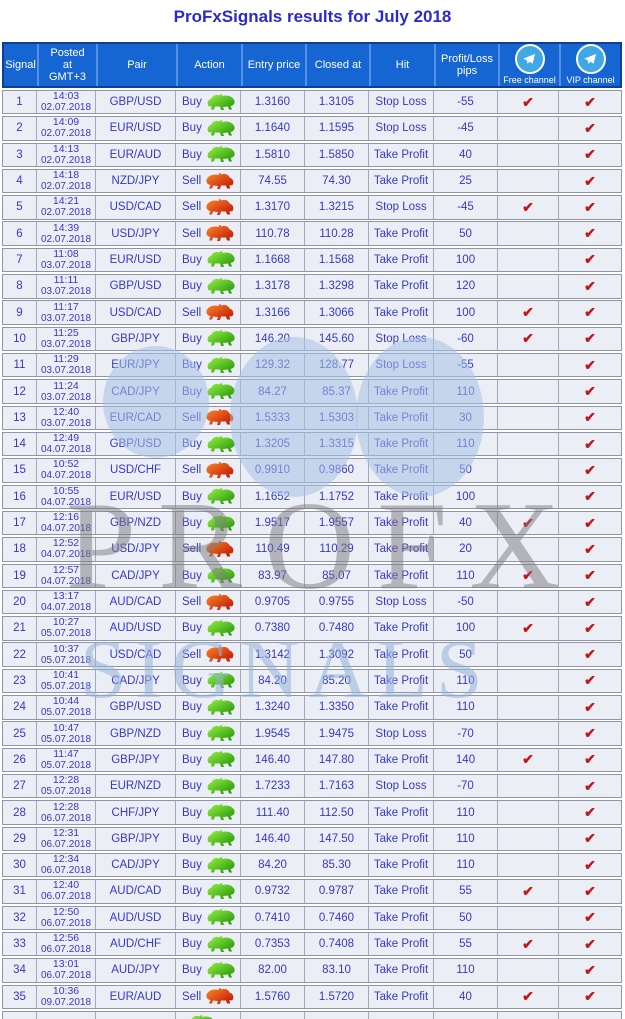 Image resolution: width=625 pixels, height=1019 pixels. Describe the element at coordinates (465, 312) in the screenshot. I see `cell-profit-loss-pips: 100` at that location.